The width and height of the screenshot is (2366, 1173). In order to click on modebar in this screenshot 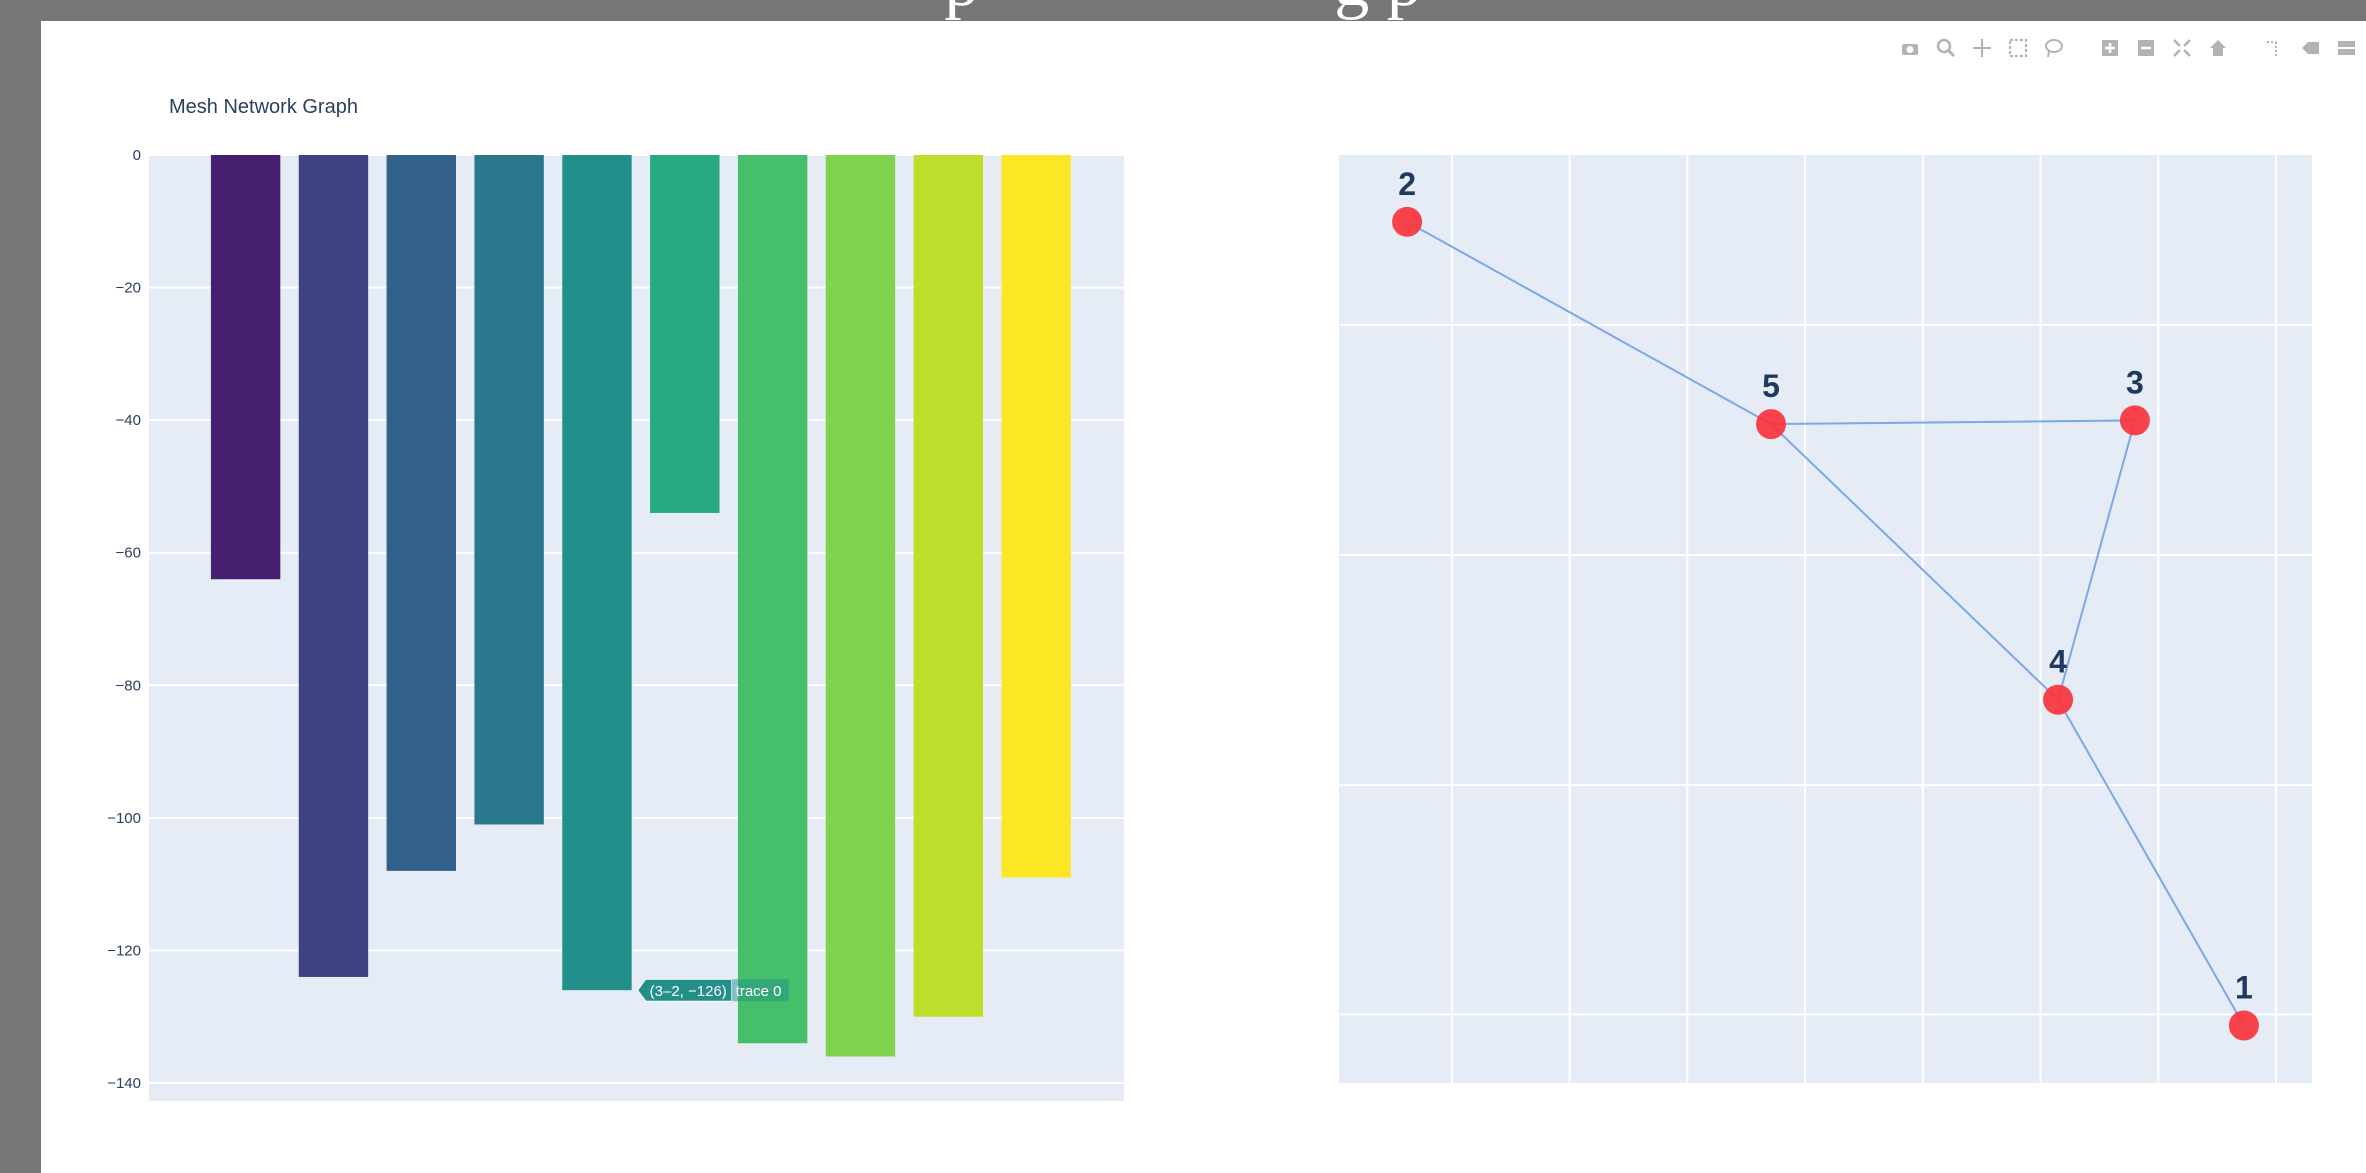, I will do `click(2128, 48)`.